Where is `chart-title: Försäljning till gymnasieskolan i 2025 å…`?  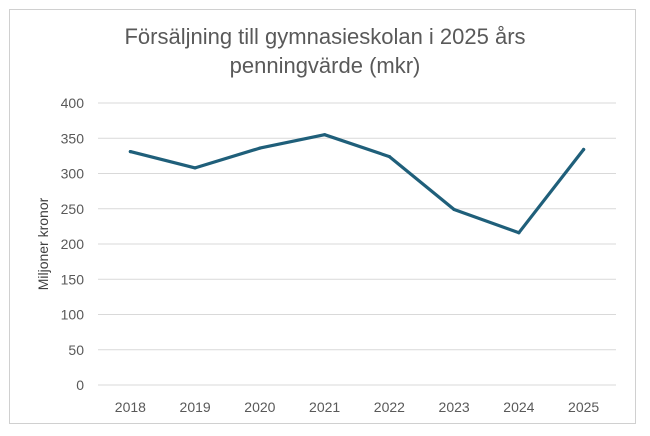 chart-title: Försäljning till gymnasieskolan i 2025 å… is located at coordinates (325, 51).